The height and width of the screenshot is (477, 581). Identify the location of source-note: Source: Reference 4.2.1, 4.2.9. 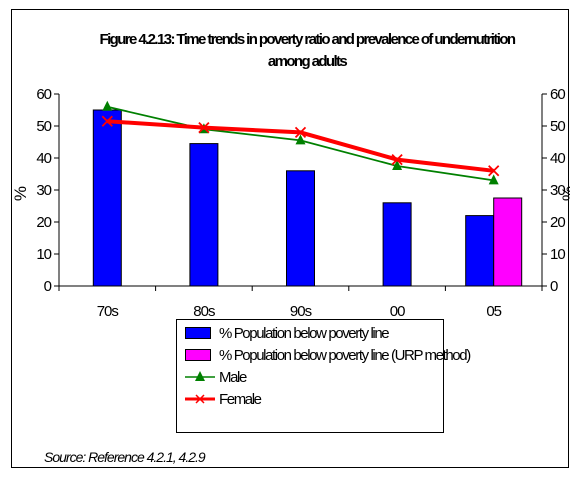
(125, 457).